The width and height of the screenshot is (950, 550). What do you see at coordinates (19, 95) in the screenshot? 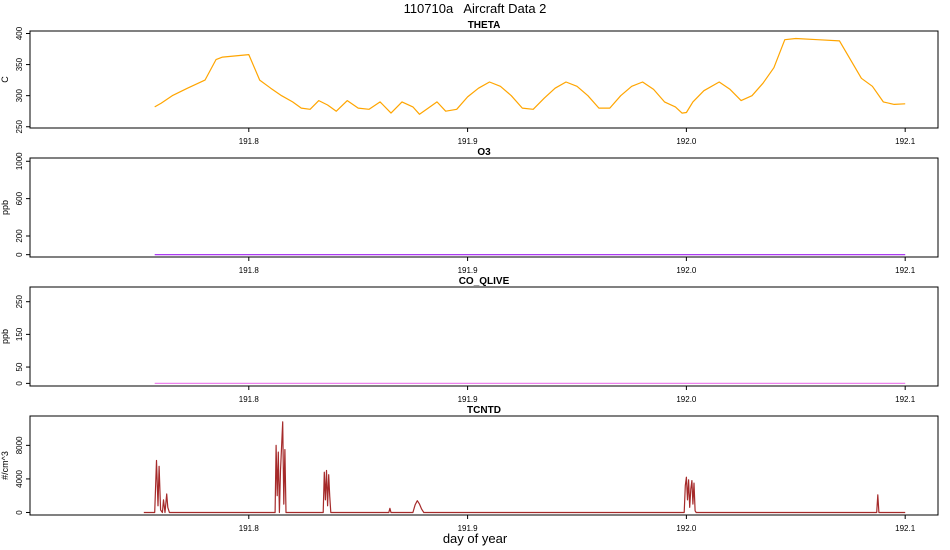
I see `panel-0-y-tick-label-1: 300` at bounding box center [19, 95].